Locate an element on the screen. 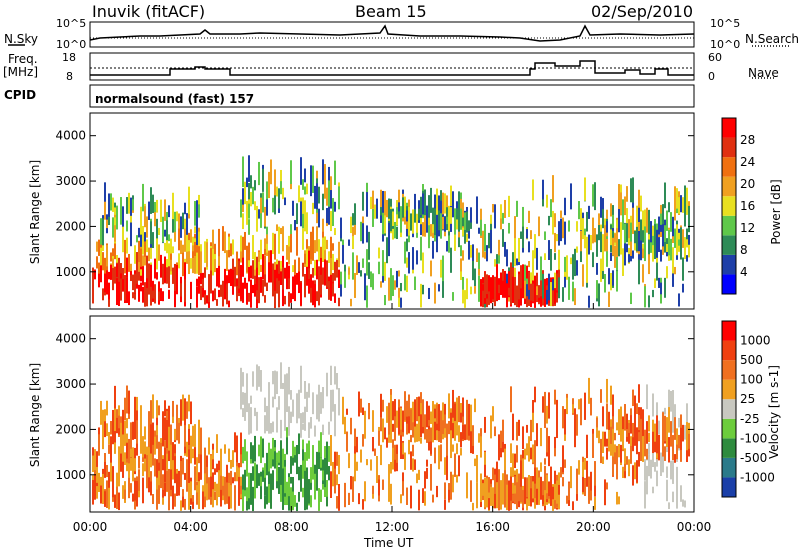 Image resolution: width=800 pixels, height=554 pixels. colorbar-tick-label: 24 is located at coordinates (747, 162).